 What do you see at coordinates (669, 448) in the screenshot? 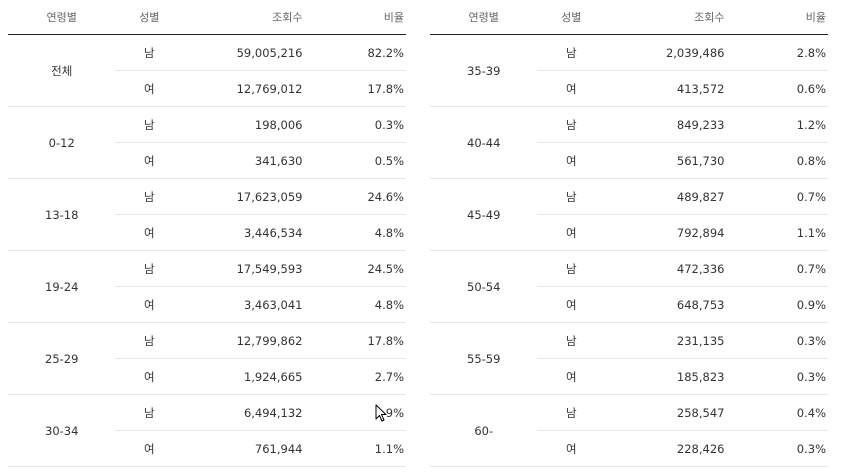
I see `views-cell: 228,426` at bounding box center [669, 448].